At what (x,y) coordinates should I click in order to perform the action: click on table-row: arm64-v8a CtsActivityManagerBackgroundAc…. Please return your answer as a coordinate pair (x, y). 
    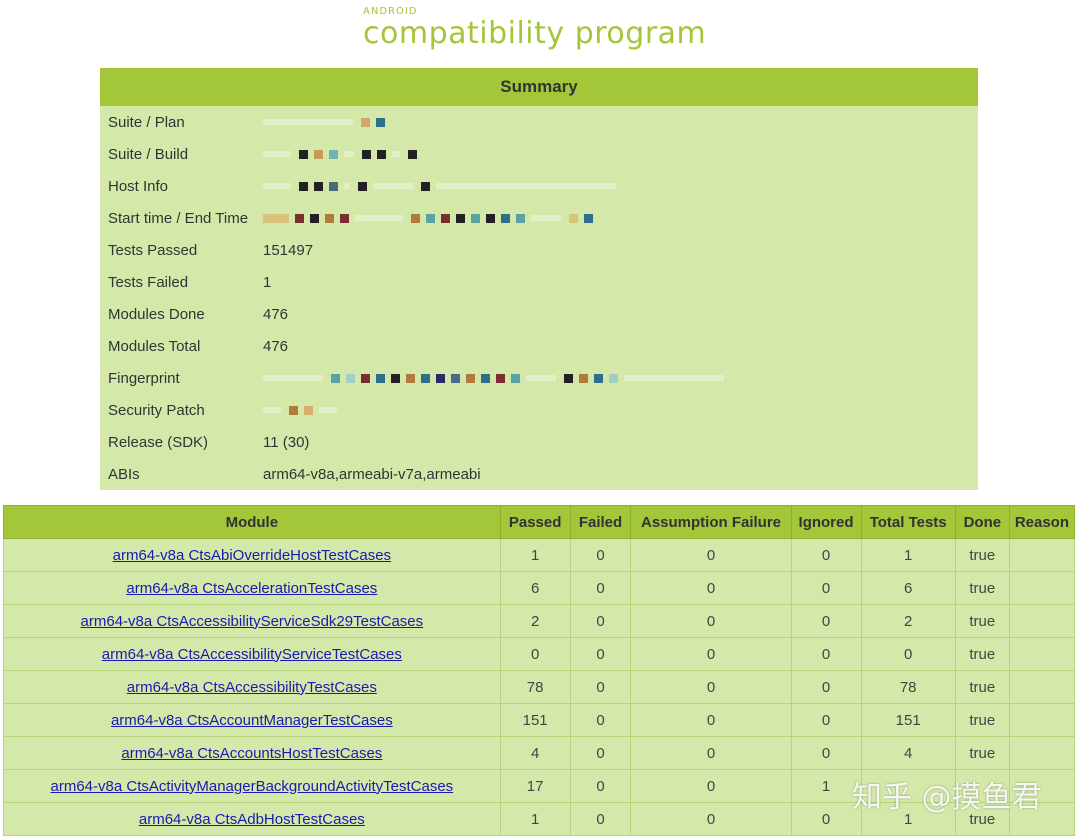
    Looking at the image, I should click on (539, 786).